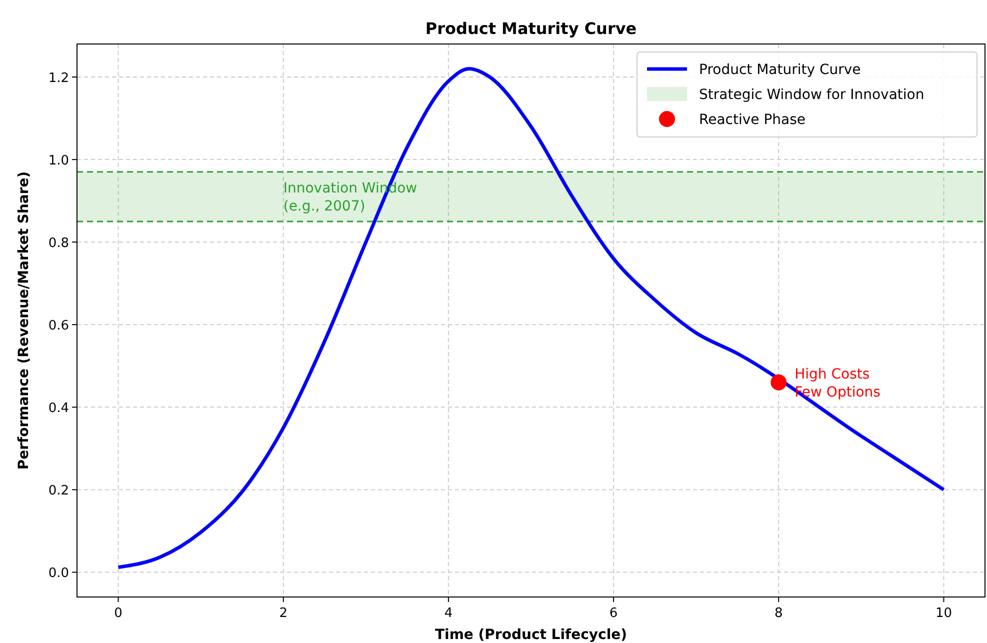  I want to click on y-tick-label: 0.2, so click(58, 491).